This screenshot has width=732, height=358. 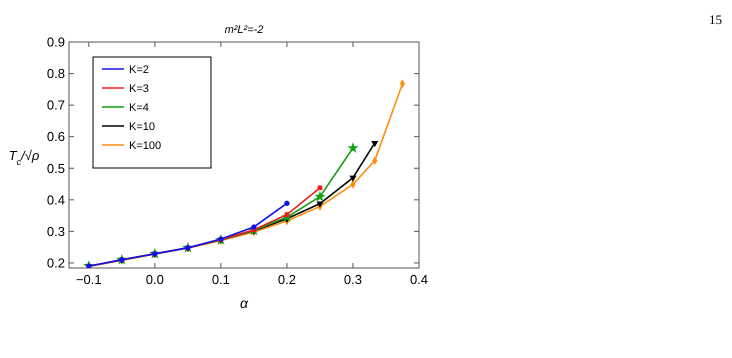 I want to click on x-tick-label: 0.4, so click(x=419, y=279).